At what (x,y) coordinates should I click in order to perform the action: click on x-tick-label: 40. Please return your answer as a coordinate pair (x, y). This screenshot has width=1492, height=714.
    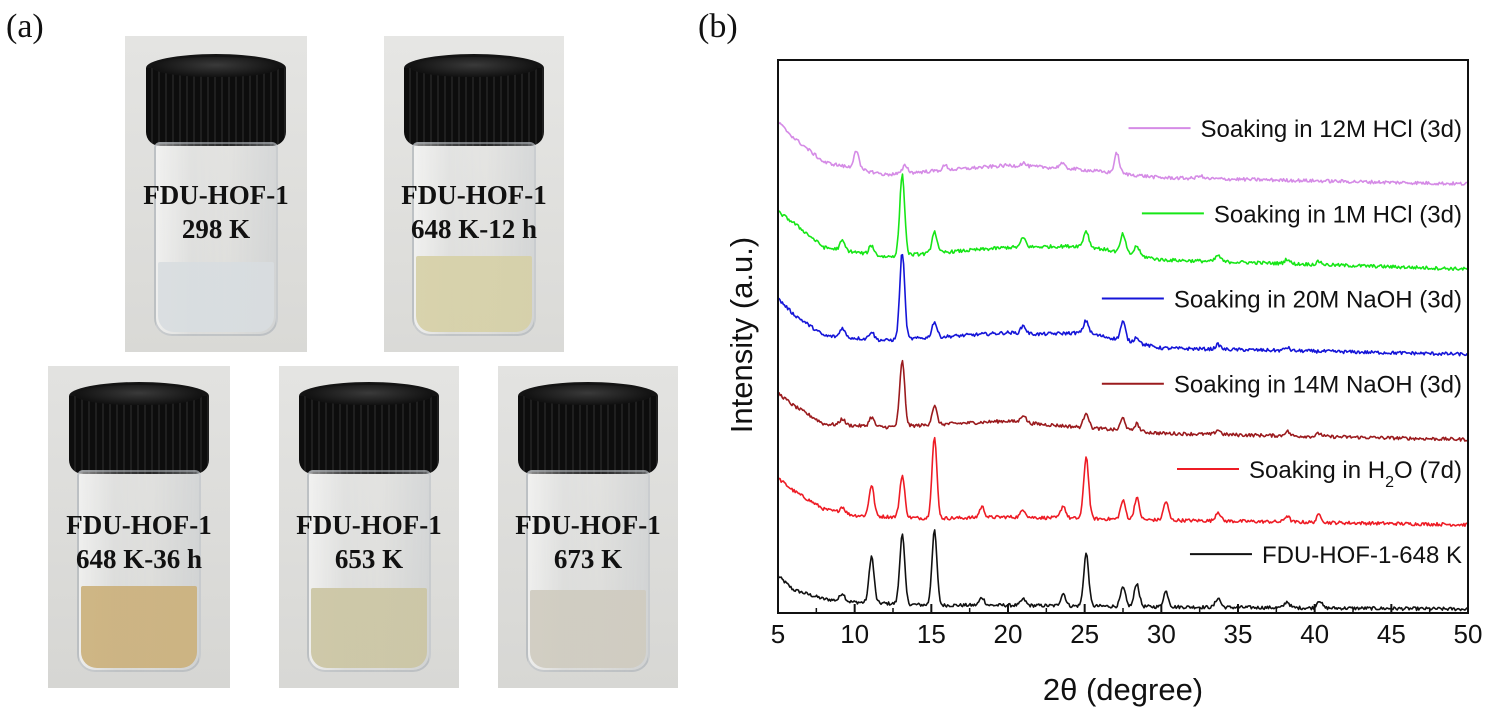
    Looking at the image, I should click on (1314, 634).